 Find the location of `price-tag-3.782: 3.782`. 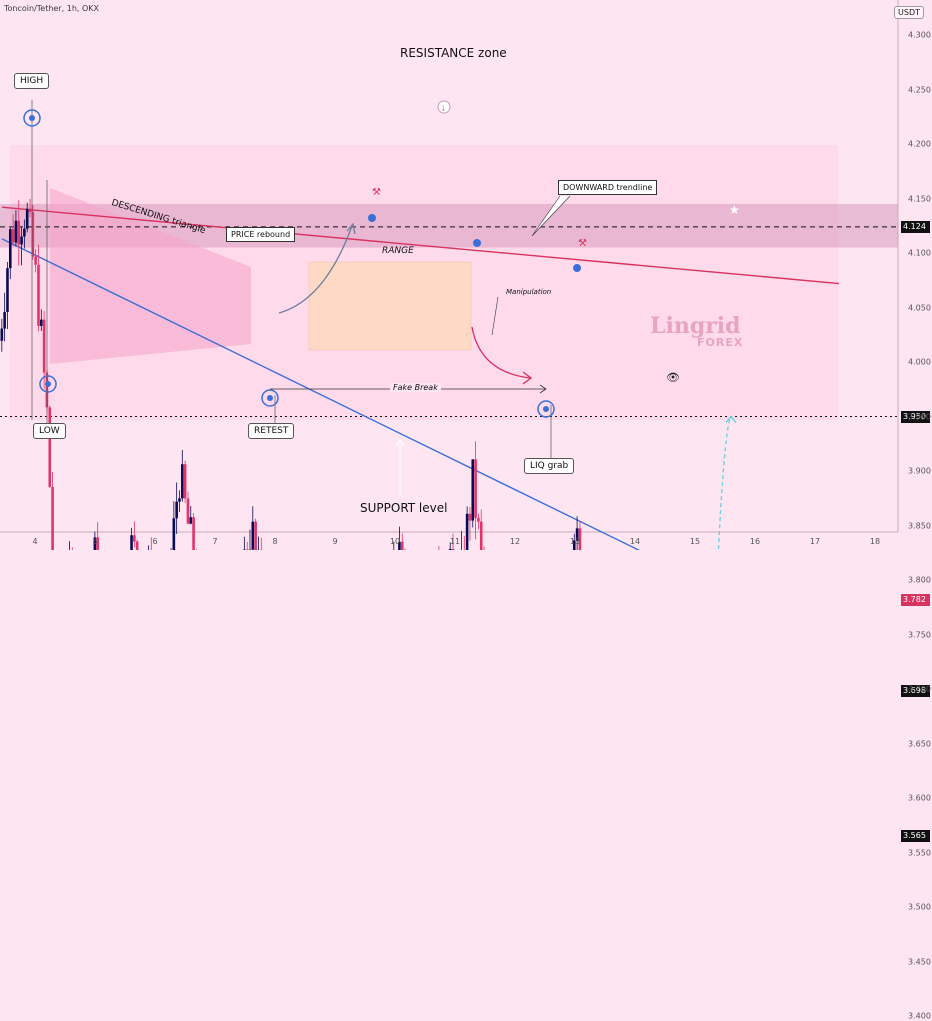

price-tag-3.782: 3.782 is located at coordinates (915, 600).